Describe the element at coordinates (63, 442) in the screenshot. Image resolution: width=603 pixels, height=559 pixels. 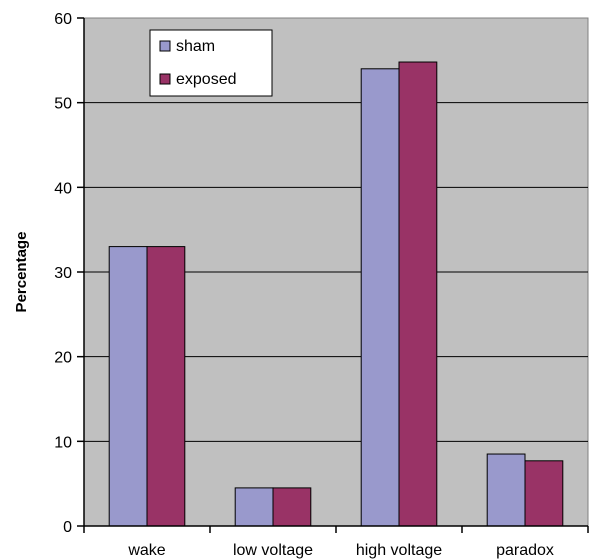
I see `y-tick-label: 10` at that location.